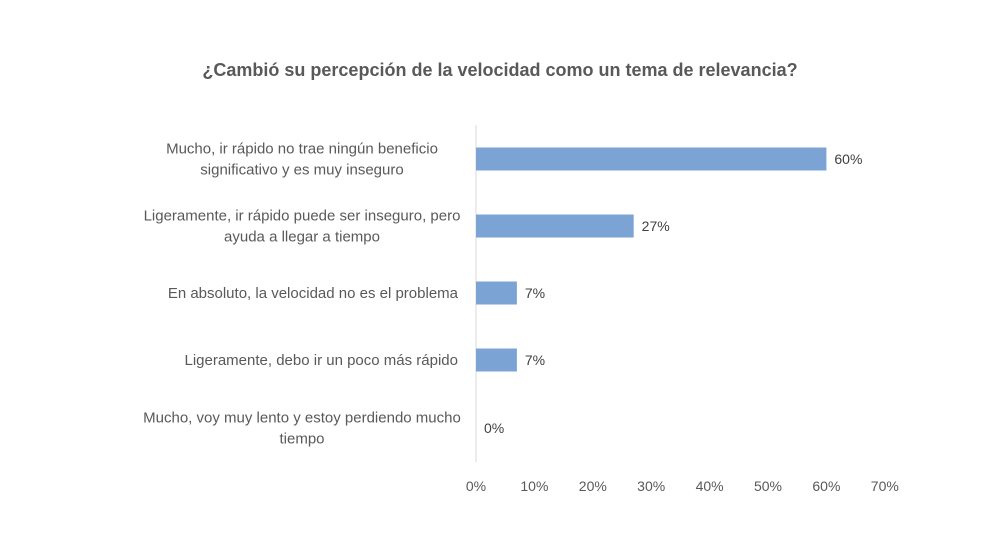 The image size is (1000, 558). Describe the element at coordinates (301, 439) in the screenshot. I see `category-label: tiempo` at that location.